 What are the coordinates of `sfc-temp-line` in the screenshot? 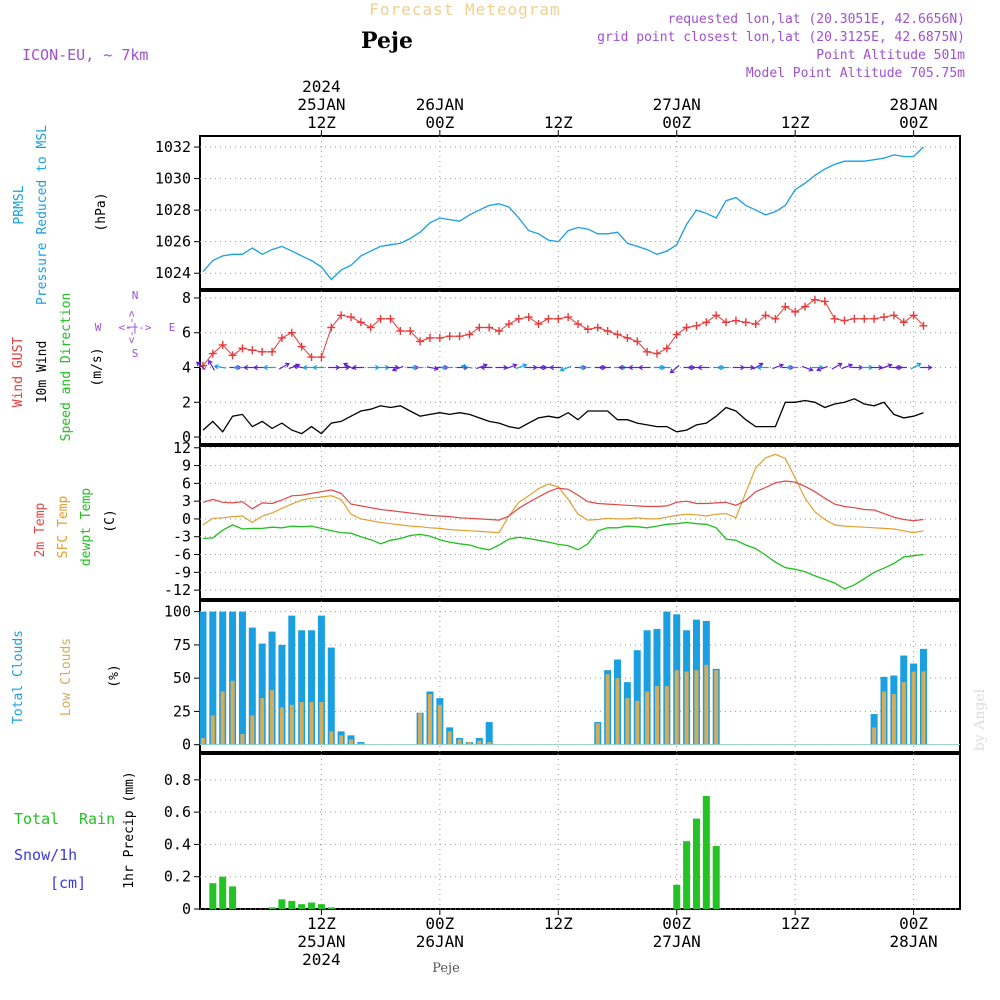 It's located at (563, 493).